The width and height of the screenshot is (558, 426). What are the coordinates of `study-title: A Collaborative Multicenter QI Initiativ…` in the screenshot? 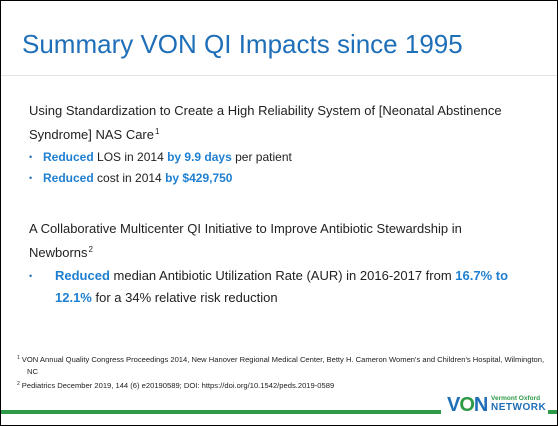 It's located at (279, 240).